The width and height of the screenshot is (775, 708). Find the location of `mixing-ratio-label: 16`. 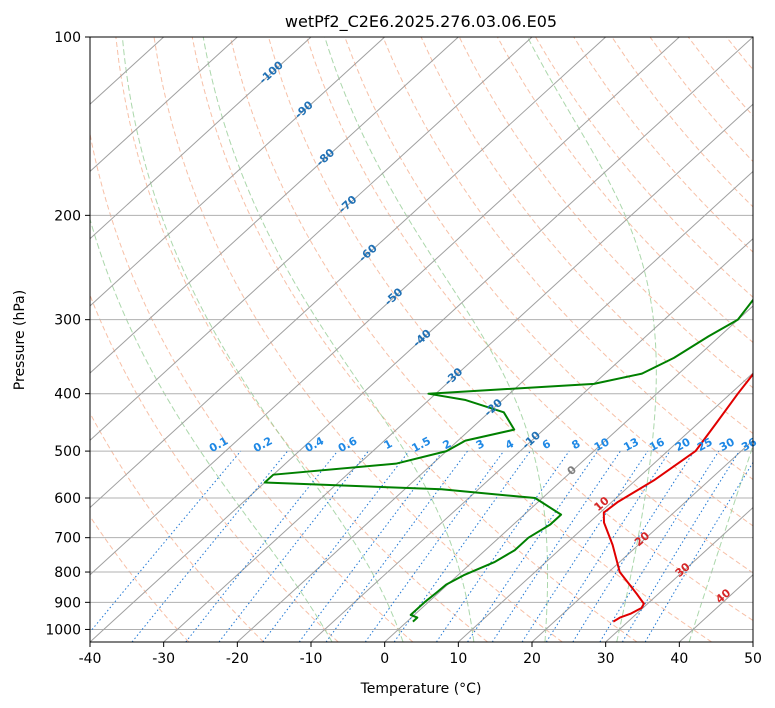

mixing-ratio-label: 16 is located at coordinates (657, 444).